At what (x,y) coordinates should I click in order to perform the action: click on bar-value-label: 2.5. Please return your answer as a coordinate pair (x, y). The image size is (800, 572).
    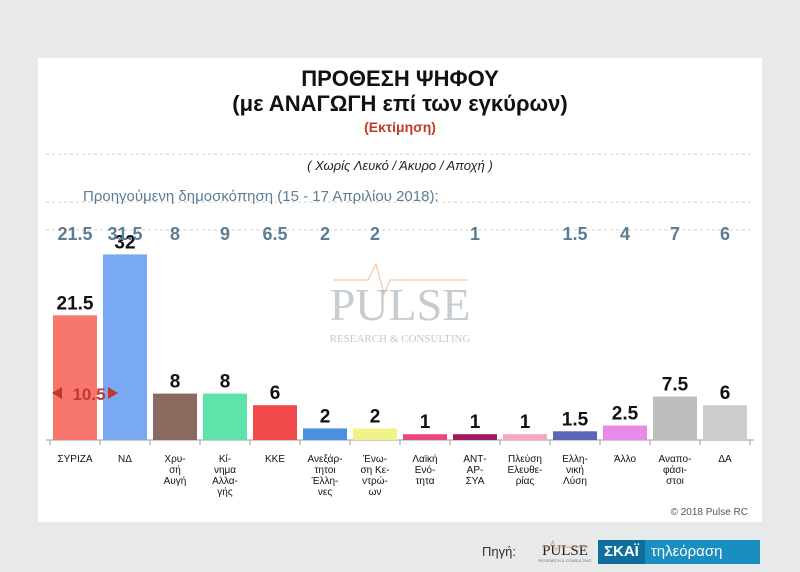
    Looking at the image, I should click on (625, 414).